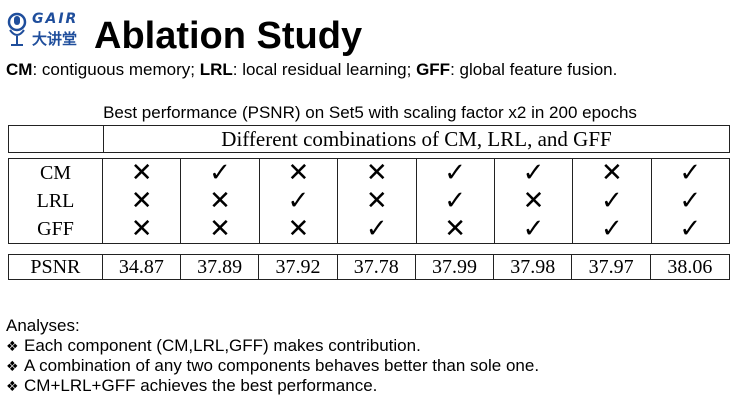  I want to click on gair-logo: GAIR 大讲堂, so click(48, 30).